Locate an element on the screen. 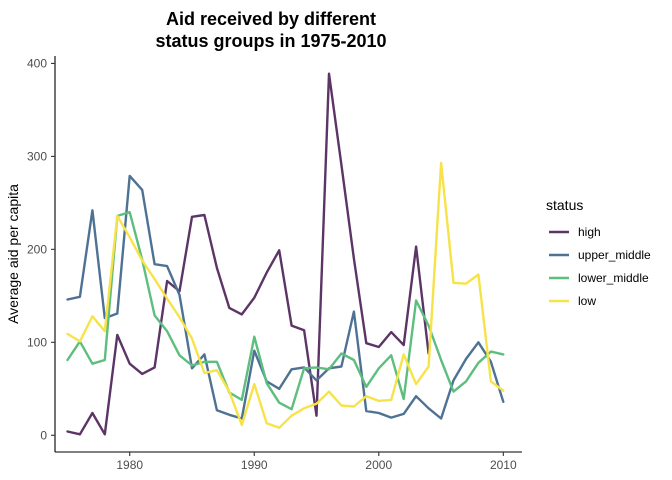 The width and height of the screenshot is (672, 480). legend-label-lower-middle: lower_middle is located at coordinates (613, 278).